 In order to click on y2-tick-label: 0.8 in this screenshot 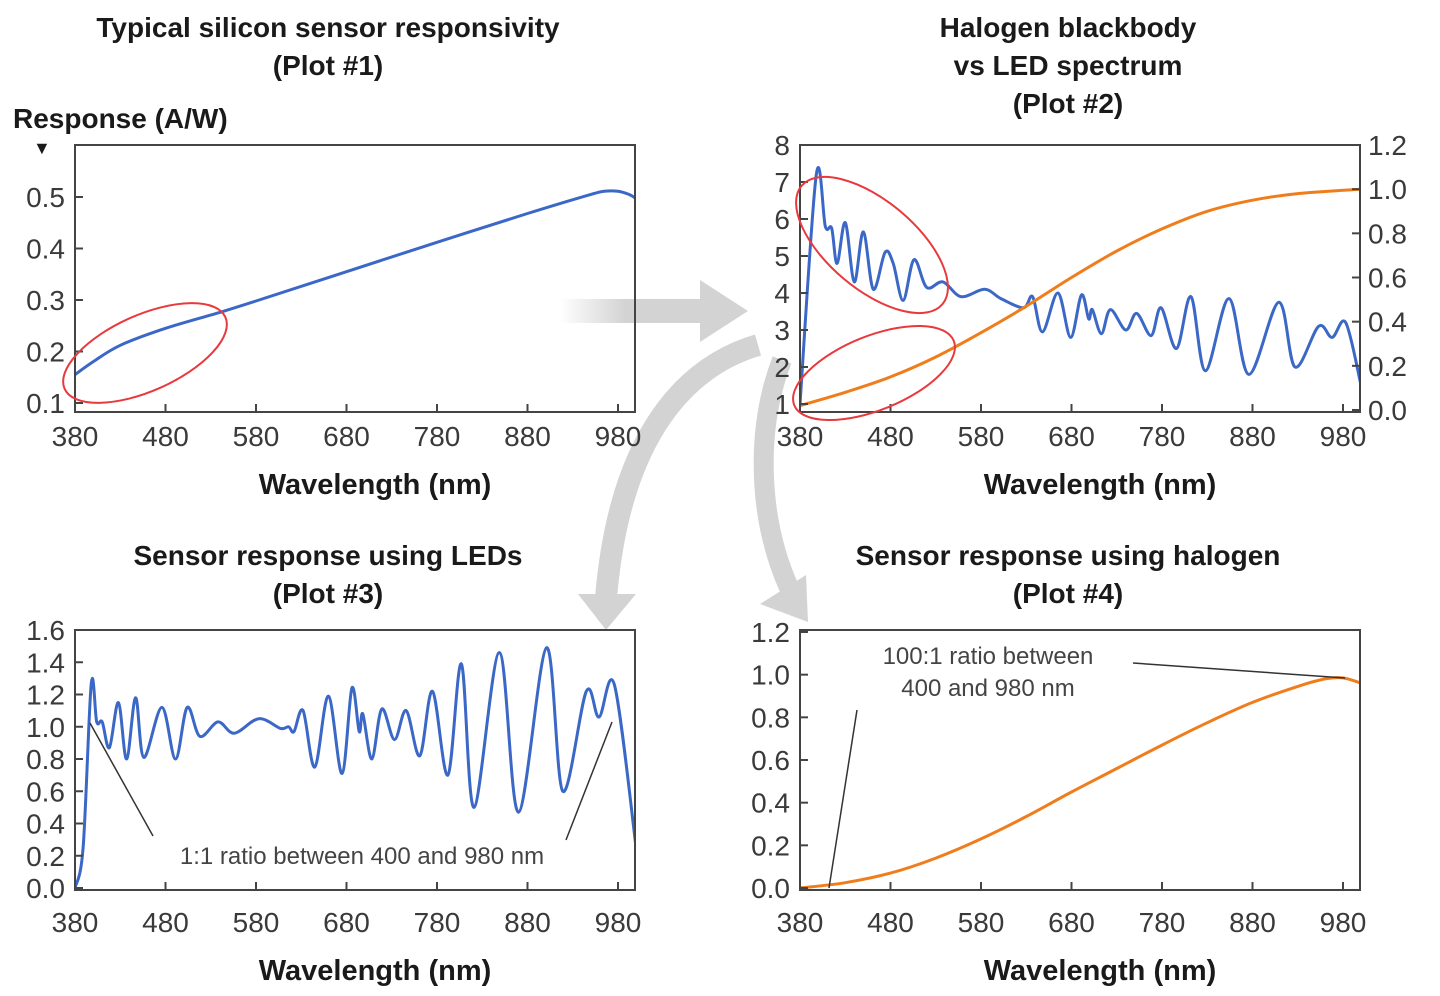, I will do `click(1387, 233)`.